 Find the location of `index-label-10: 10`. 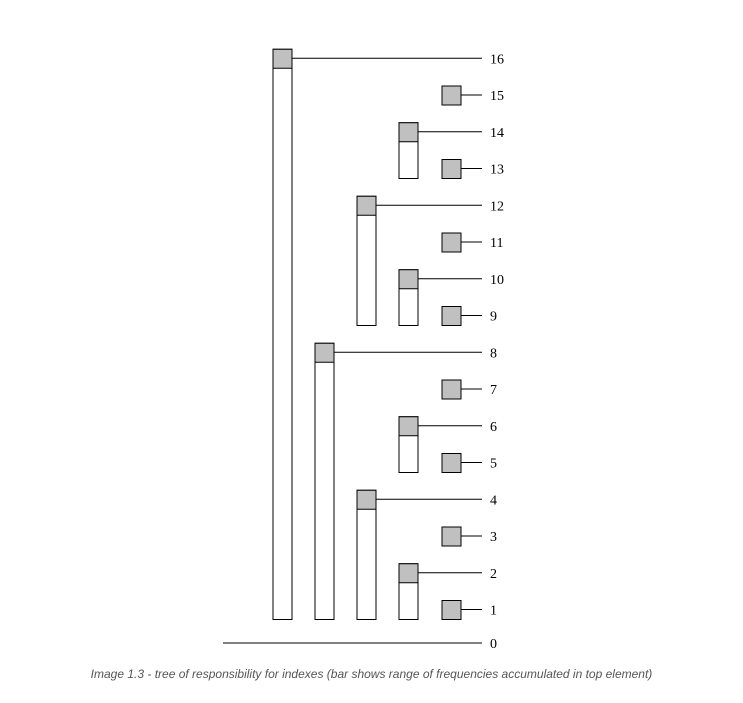

index-label-10: 10 is located at coordinates (497, 280).